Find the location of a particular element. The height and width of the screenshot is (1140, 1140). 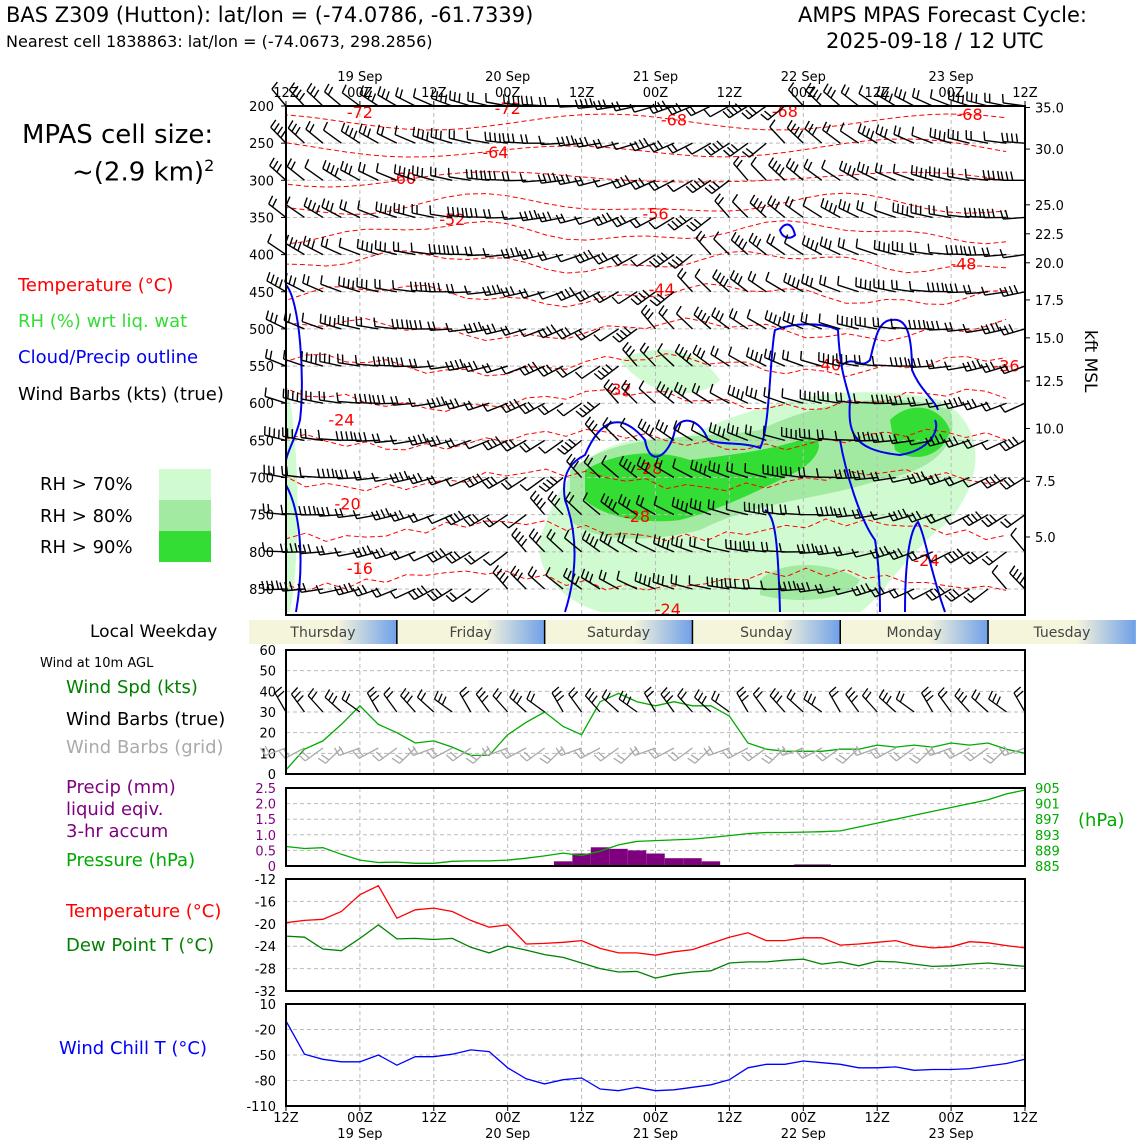

temperature-label: -24 is located at coordinates (668, 609).